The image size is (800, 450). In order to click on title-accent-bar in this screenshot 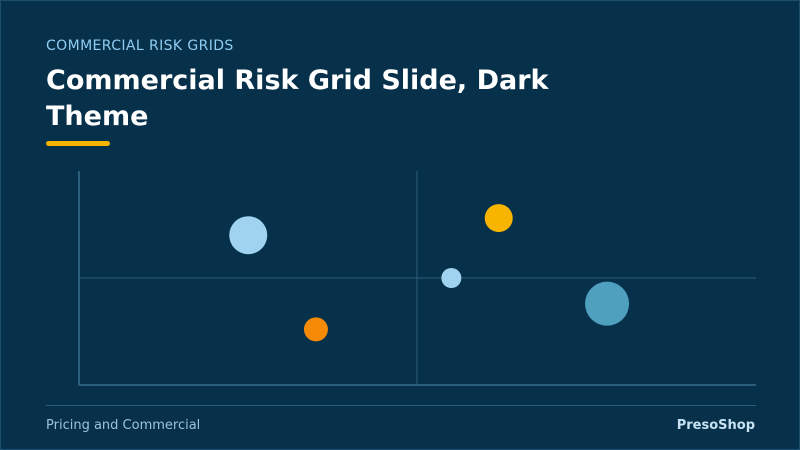, I will do `click(78, 143)`.